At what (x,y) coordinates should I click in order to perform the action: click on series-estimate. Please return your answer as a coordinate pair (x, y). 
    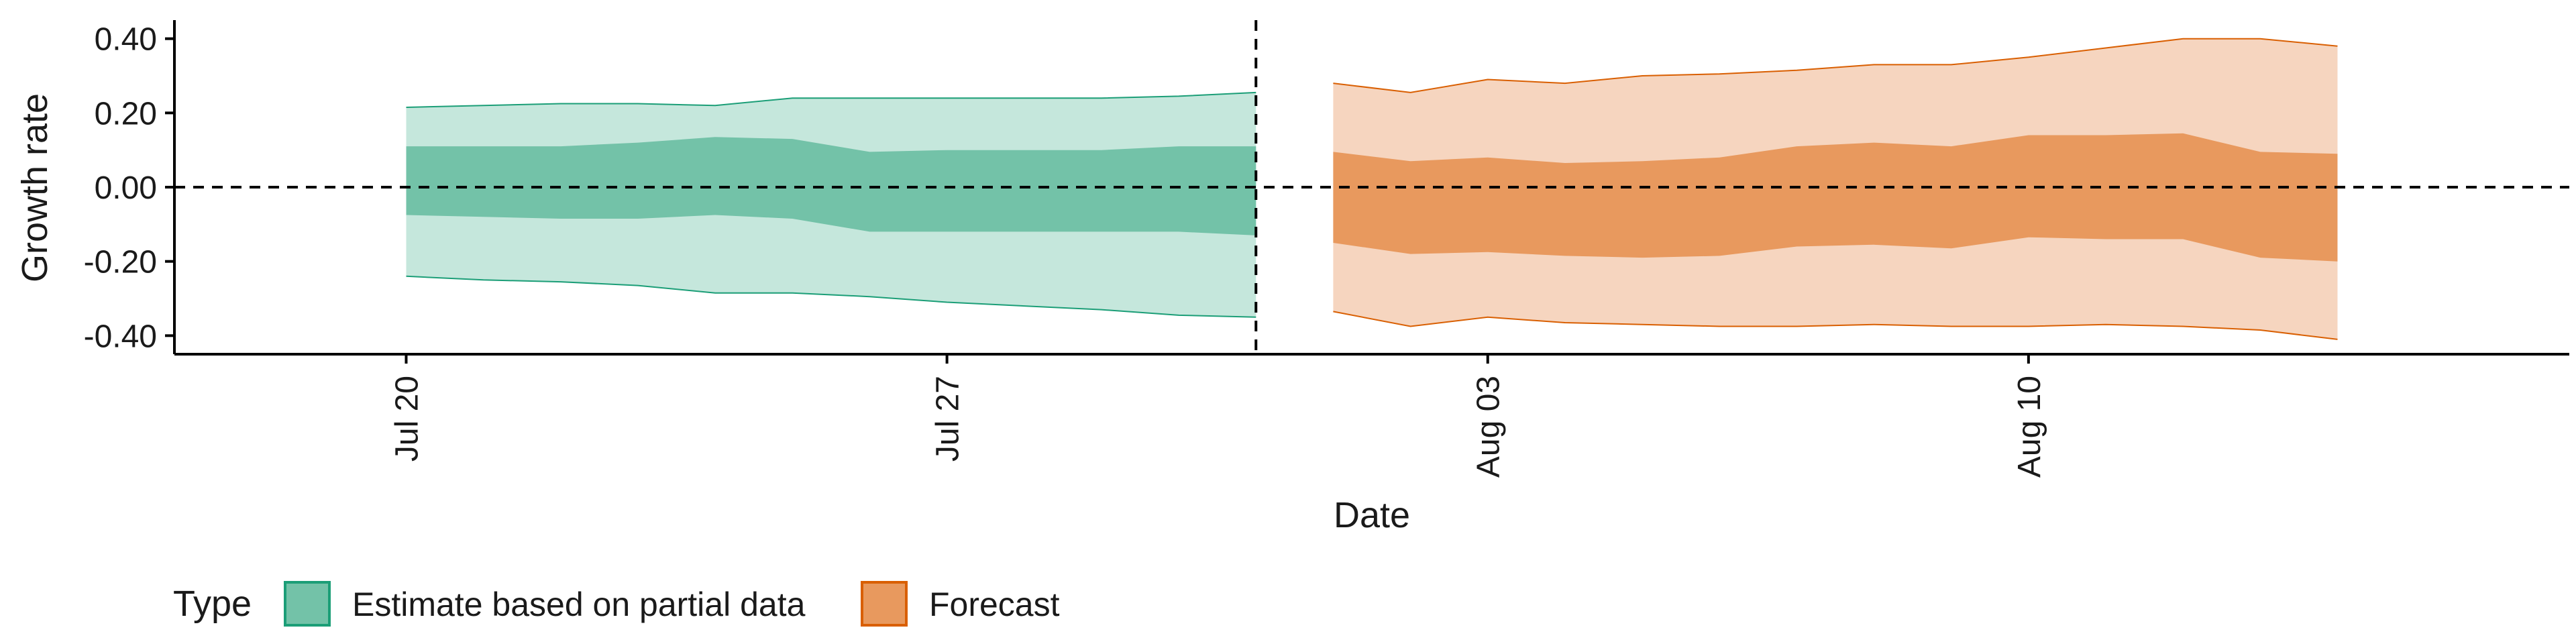
    Looking at the image, I should click on (831, 204).